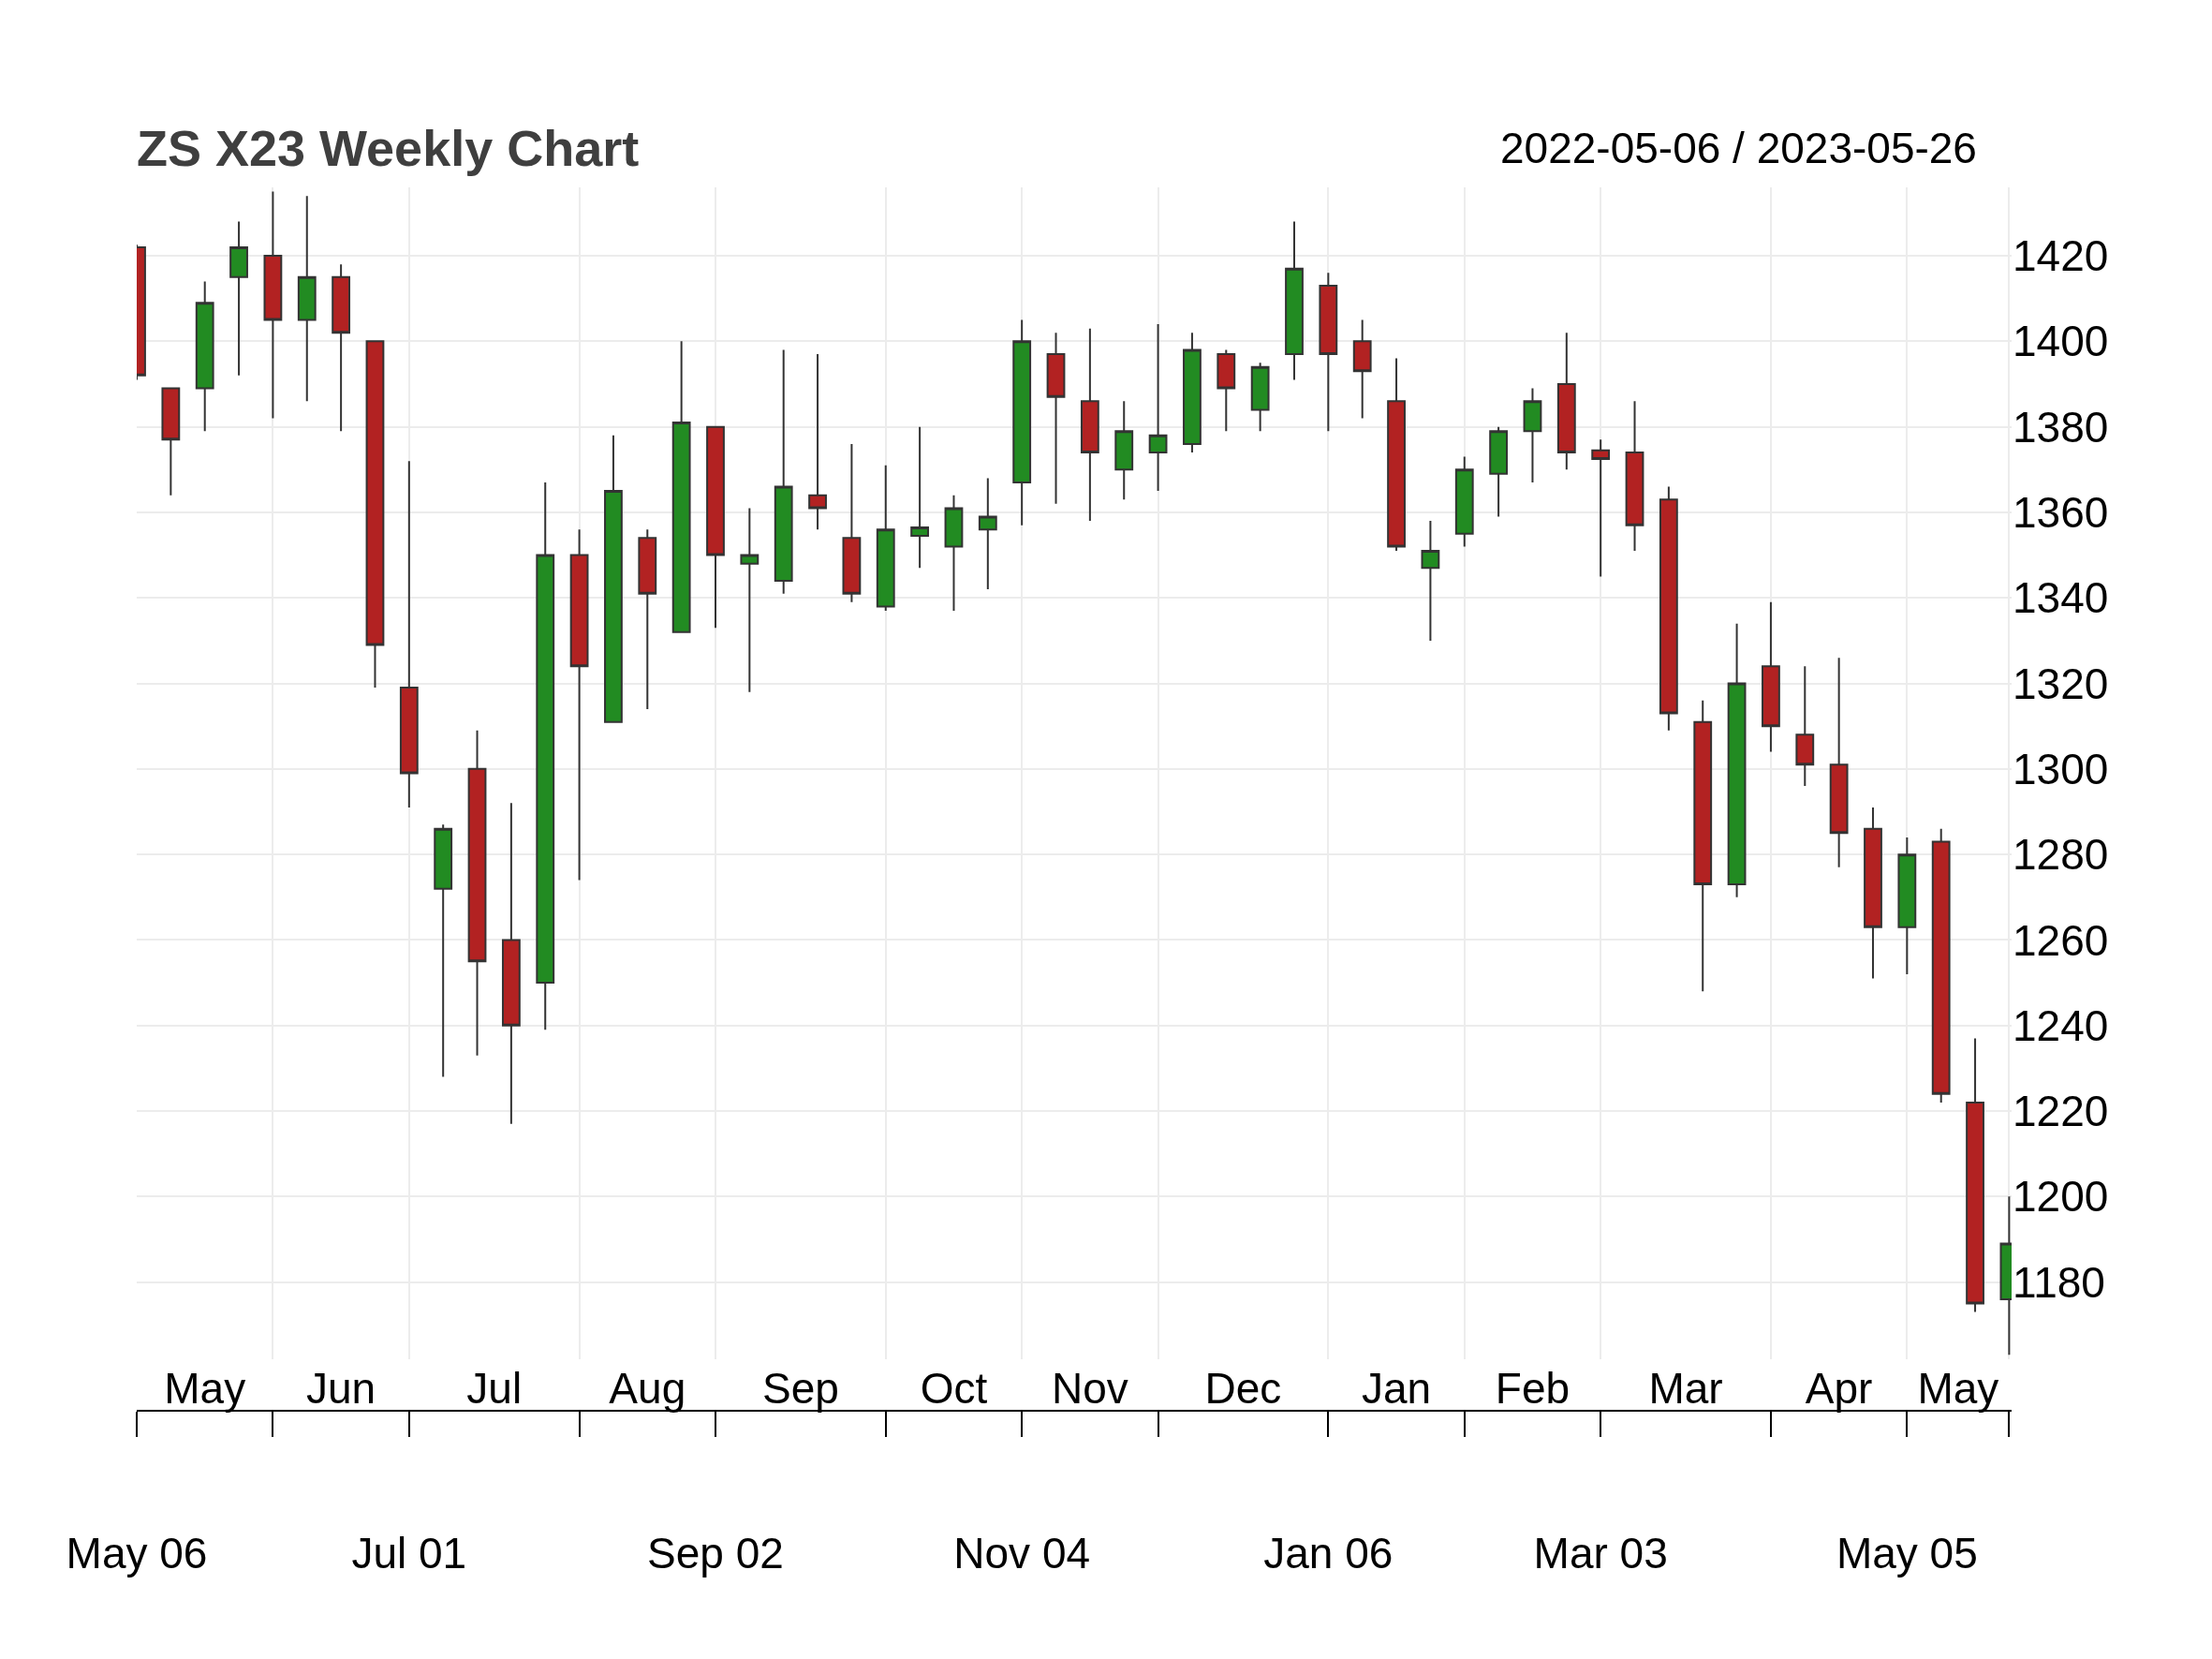 This screenshot has width=2212, height=1659. Describe the element at coordinates (2061, 513) in the screenshot. I see `y-tick-label: 1360` at that location.